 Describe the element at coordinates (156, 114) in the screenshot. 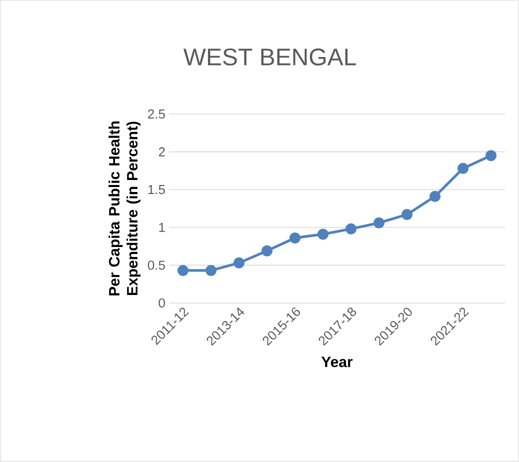

I see `y-tick-label: 2.5` at that location.